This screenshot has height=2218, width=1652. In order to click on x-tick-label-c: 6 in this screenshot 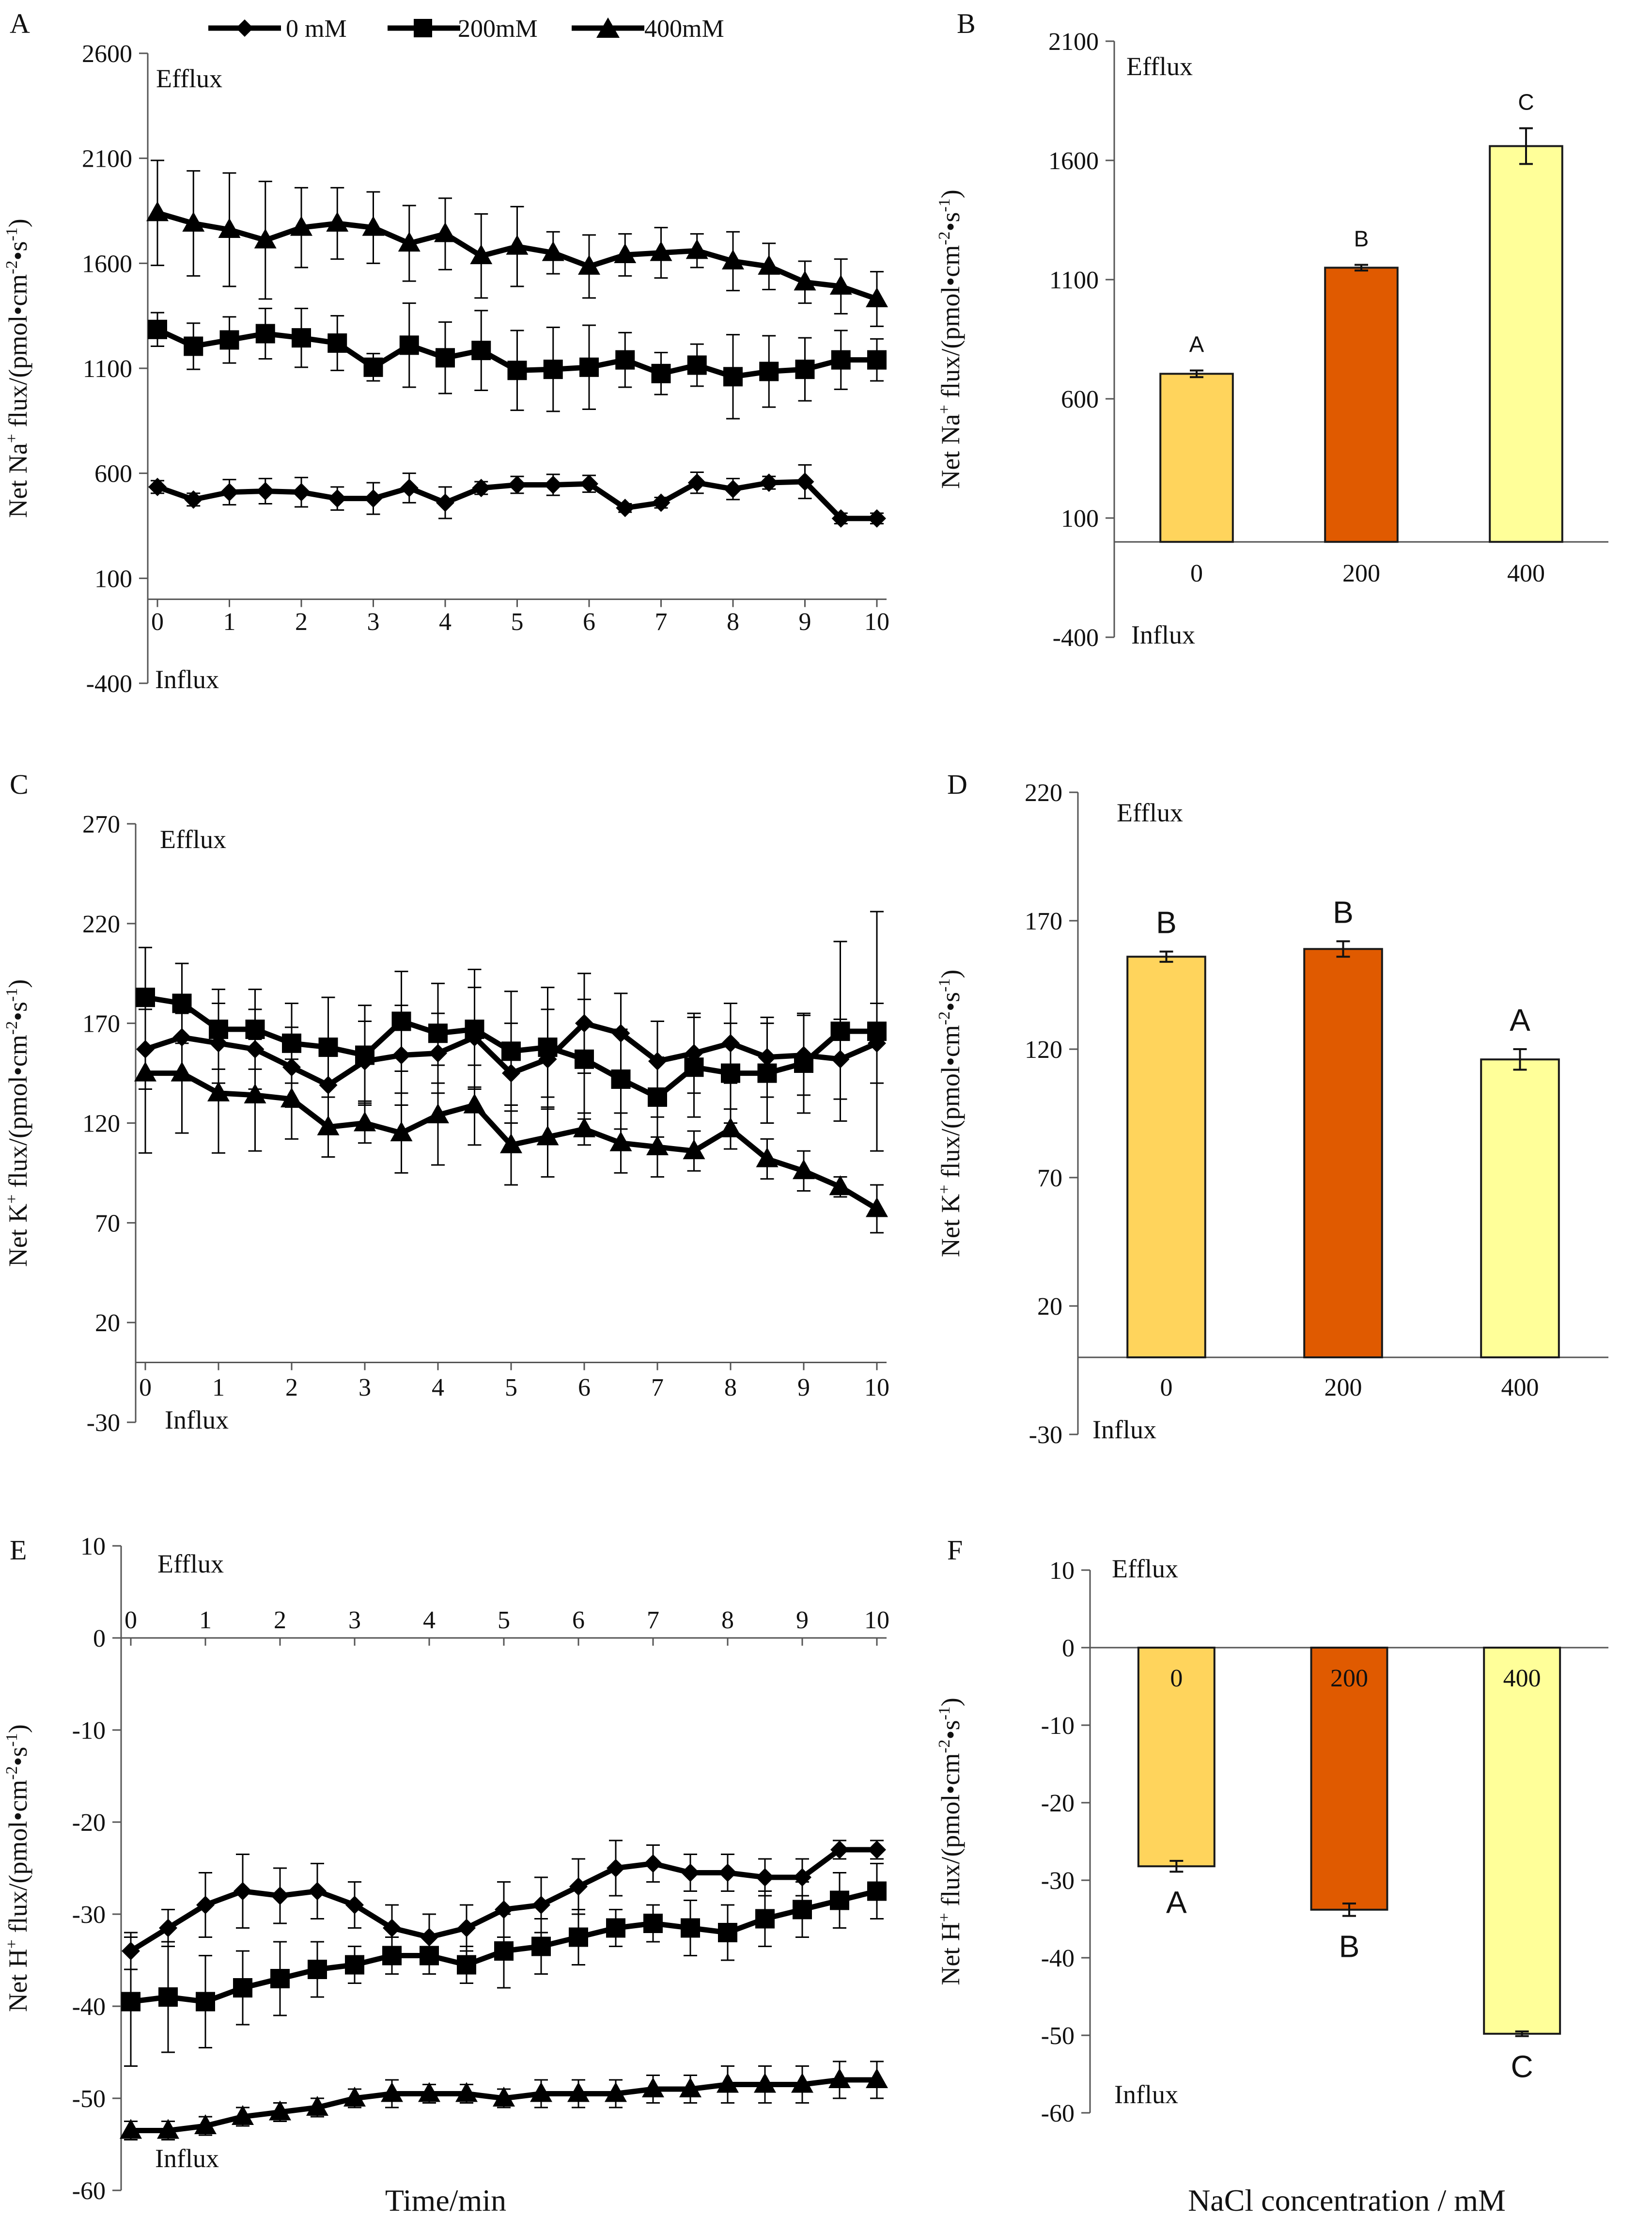, I will do `click(584, 1387)`.